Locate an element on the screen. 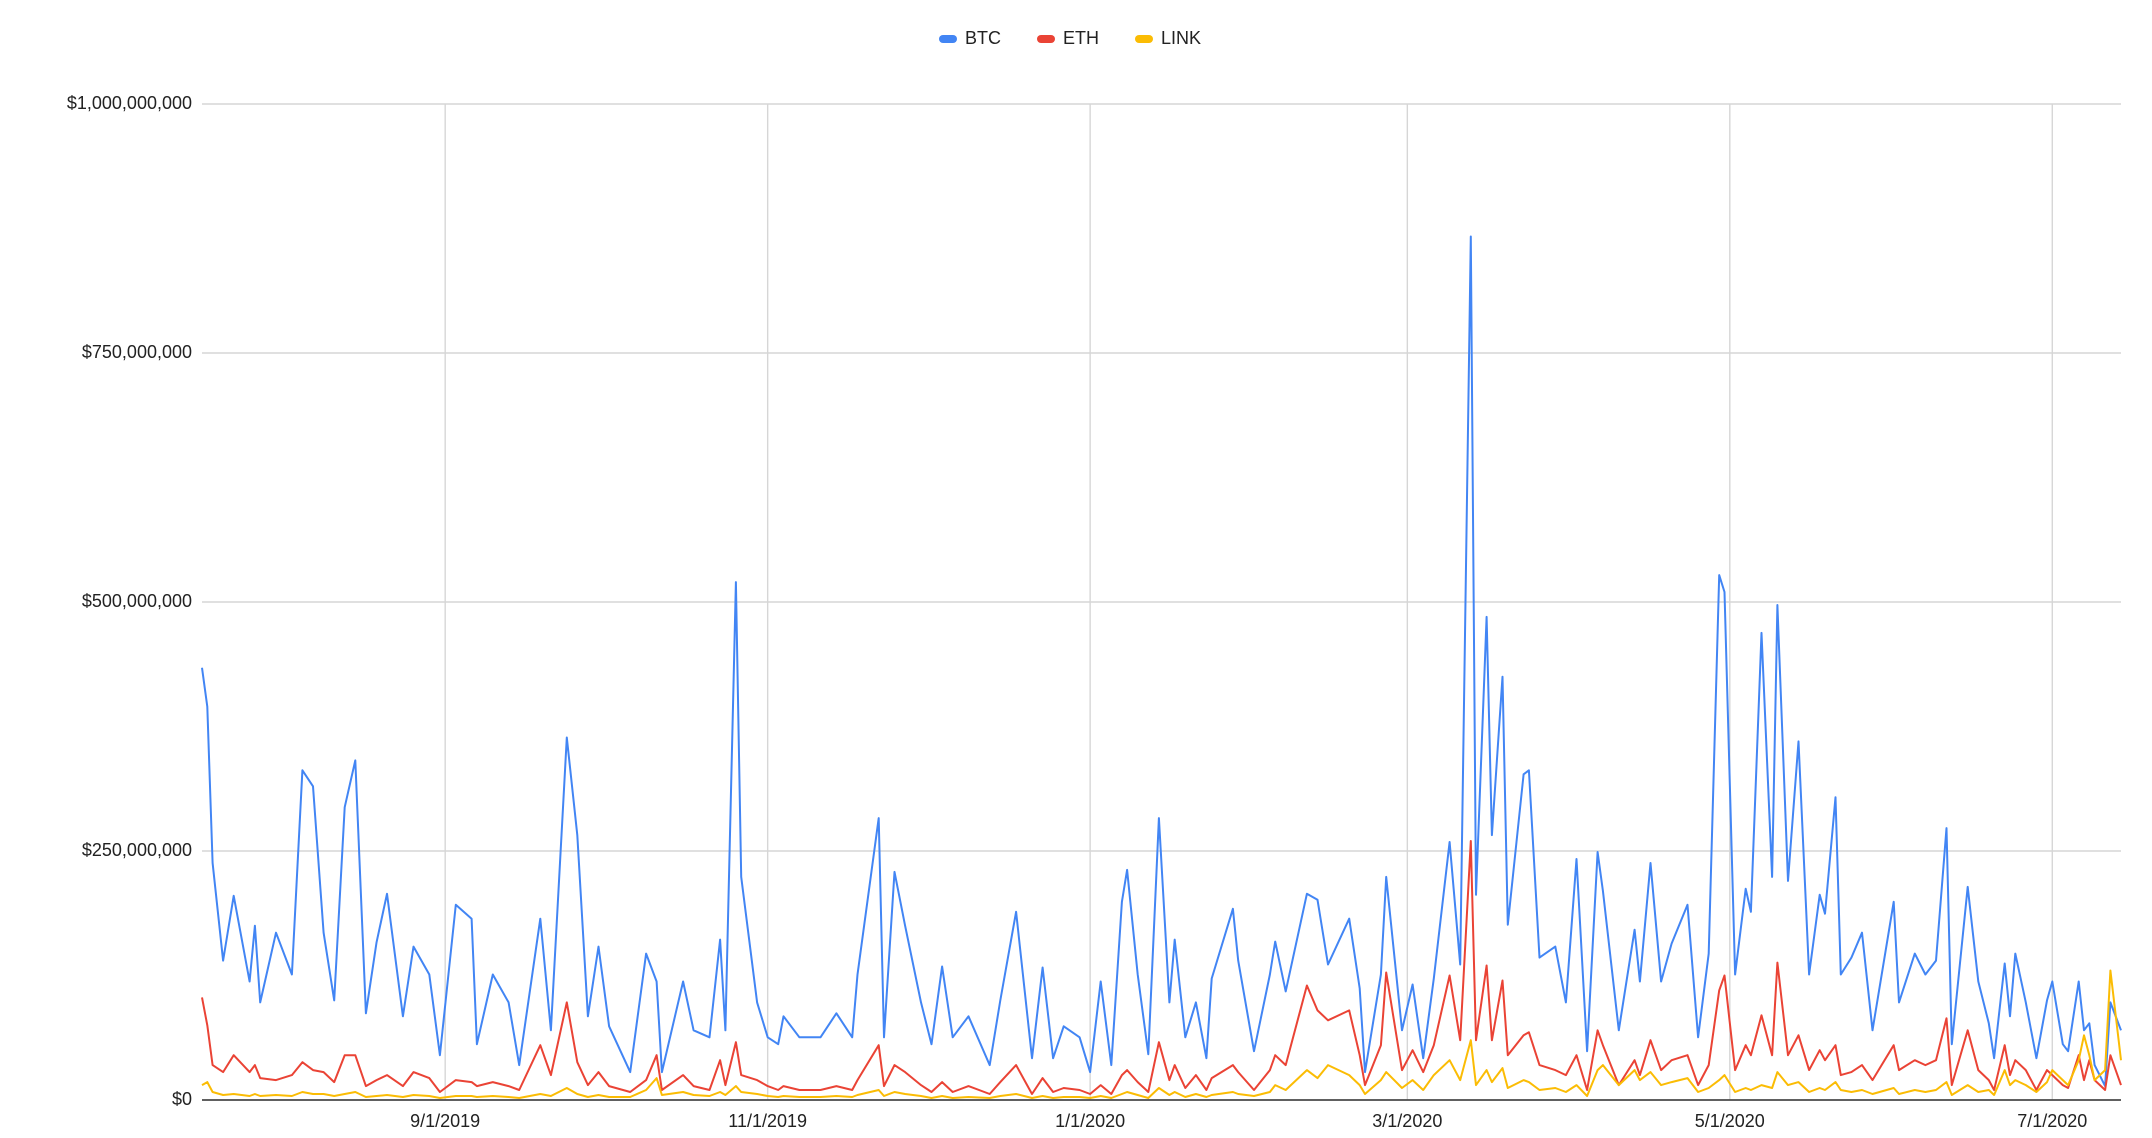 The width and height of the screenshot is (2152, 1138). x-tick-label: 3/1/2020 is located at coordinates (1407, 1121).